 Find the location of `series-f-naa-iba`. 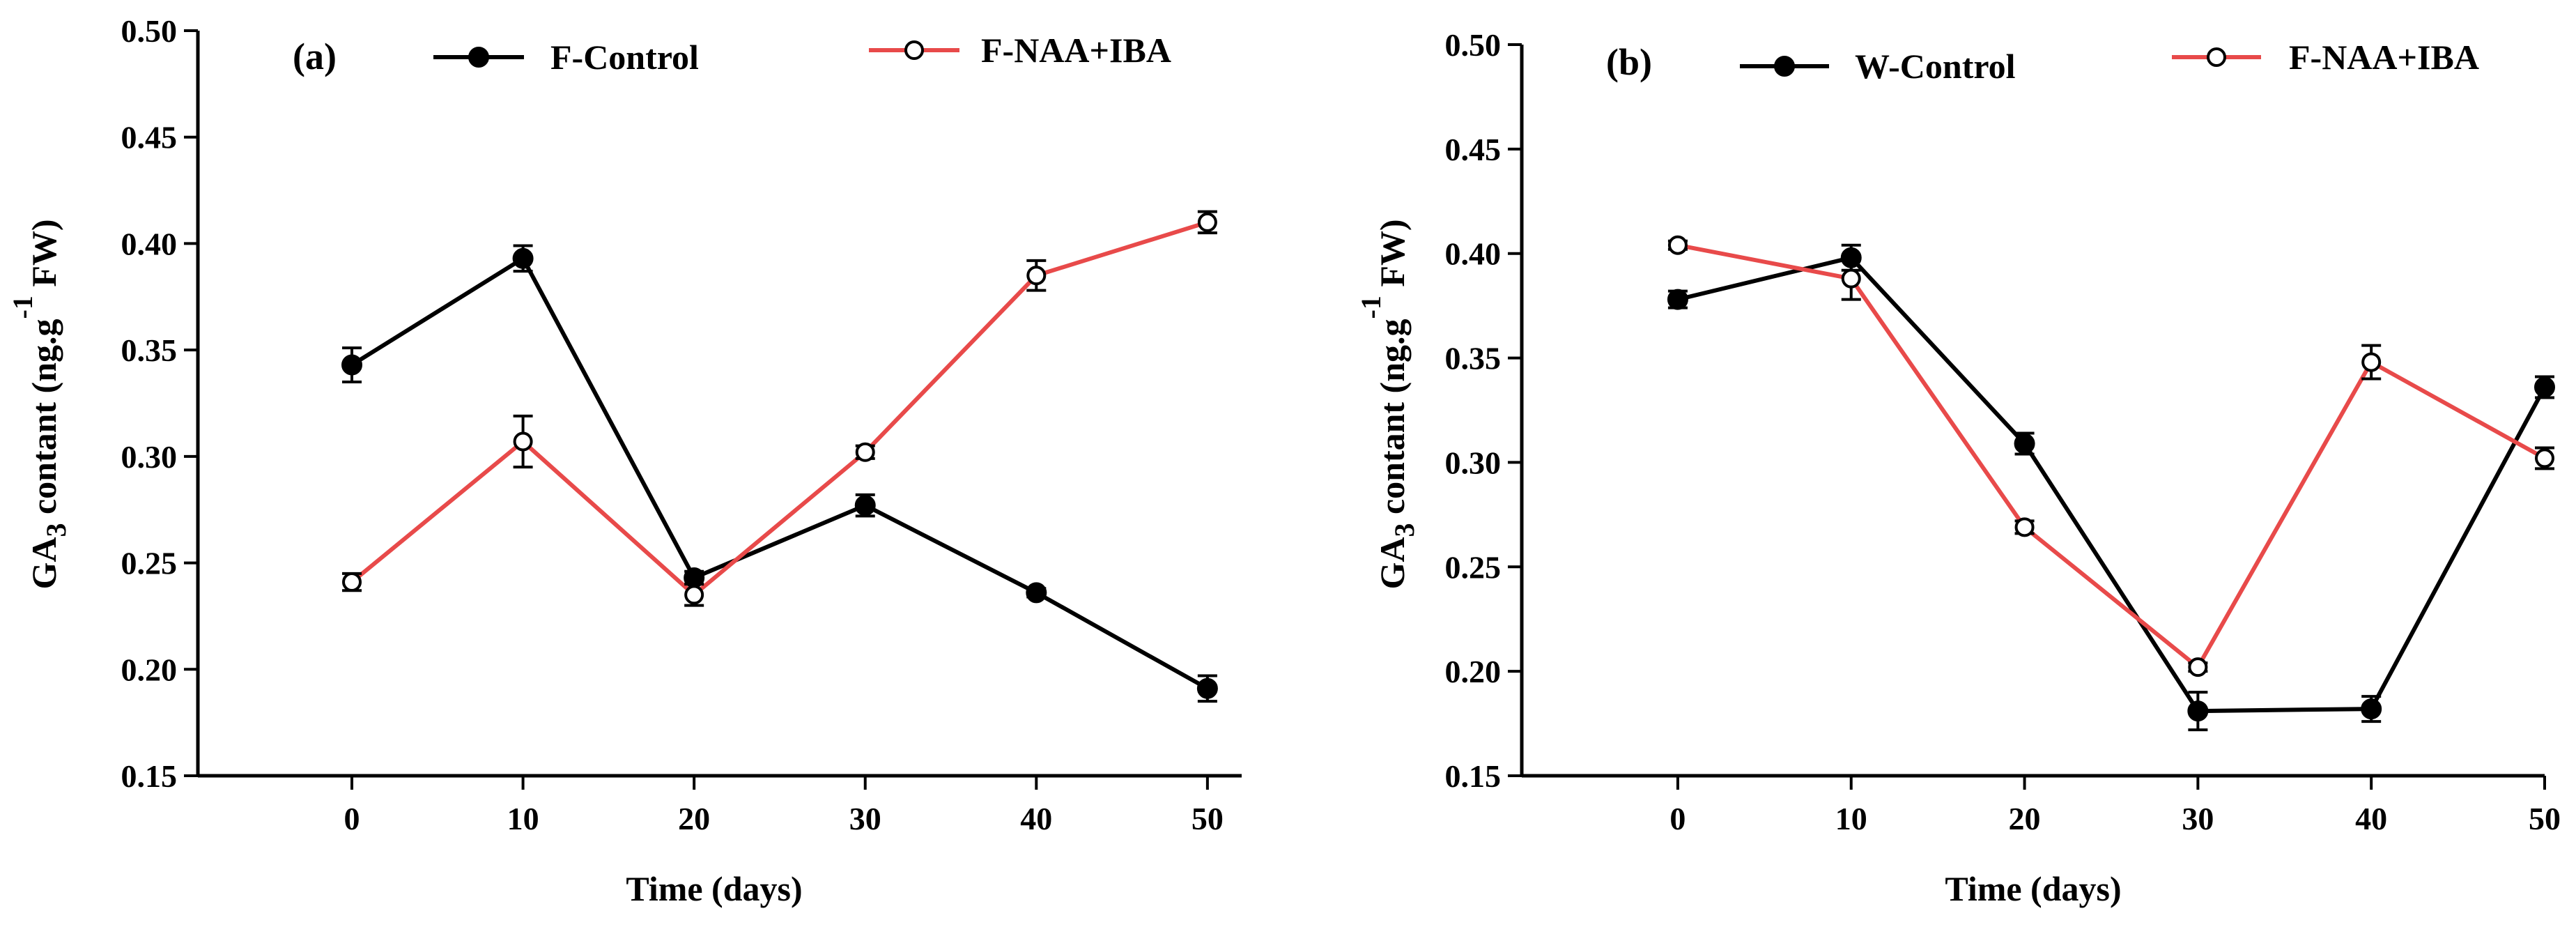

series-f-naa-iba is located at coordinates (780, 408).